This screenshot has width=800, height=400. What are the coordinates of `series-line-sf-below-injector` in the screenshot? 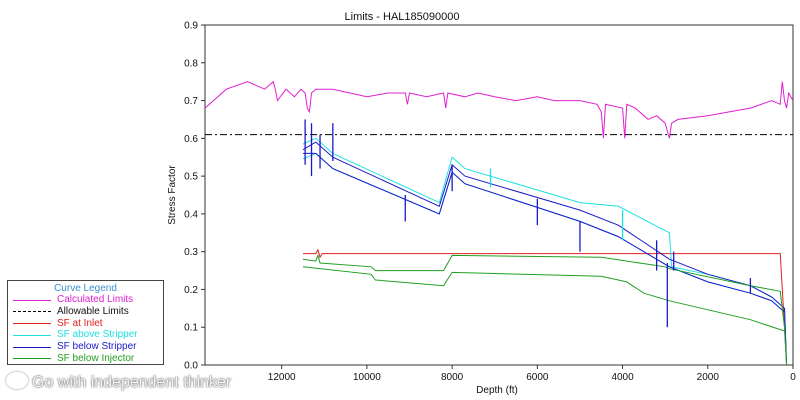 It's located at (543, 299).